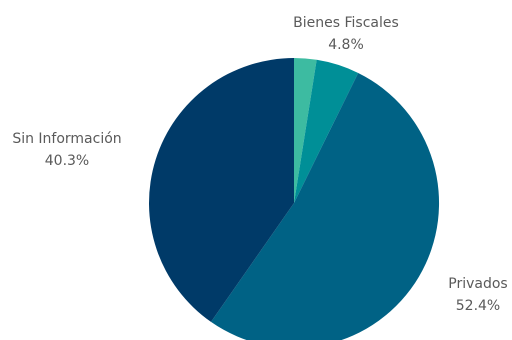 This screenshot has height=340, width=512. I want to click on slice-label-bienes-fiscales: Bienes Fiscales, so click(346, 23).